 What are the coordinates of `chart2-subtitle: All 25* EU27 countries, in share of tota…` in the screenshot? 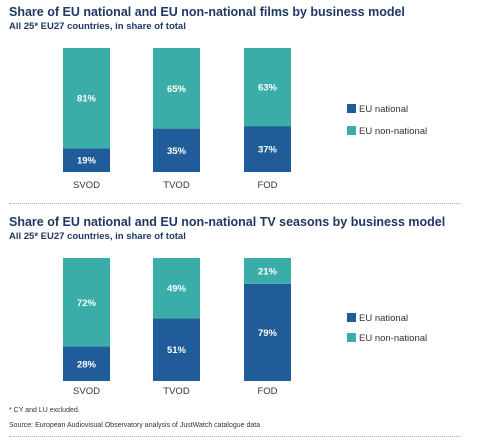 It's located at (97, 236).